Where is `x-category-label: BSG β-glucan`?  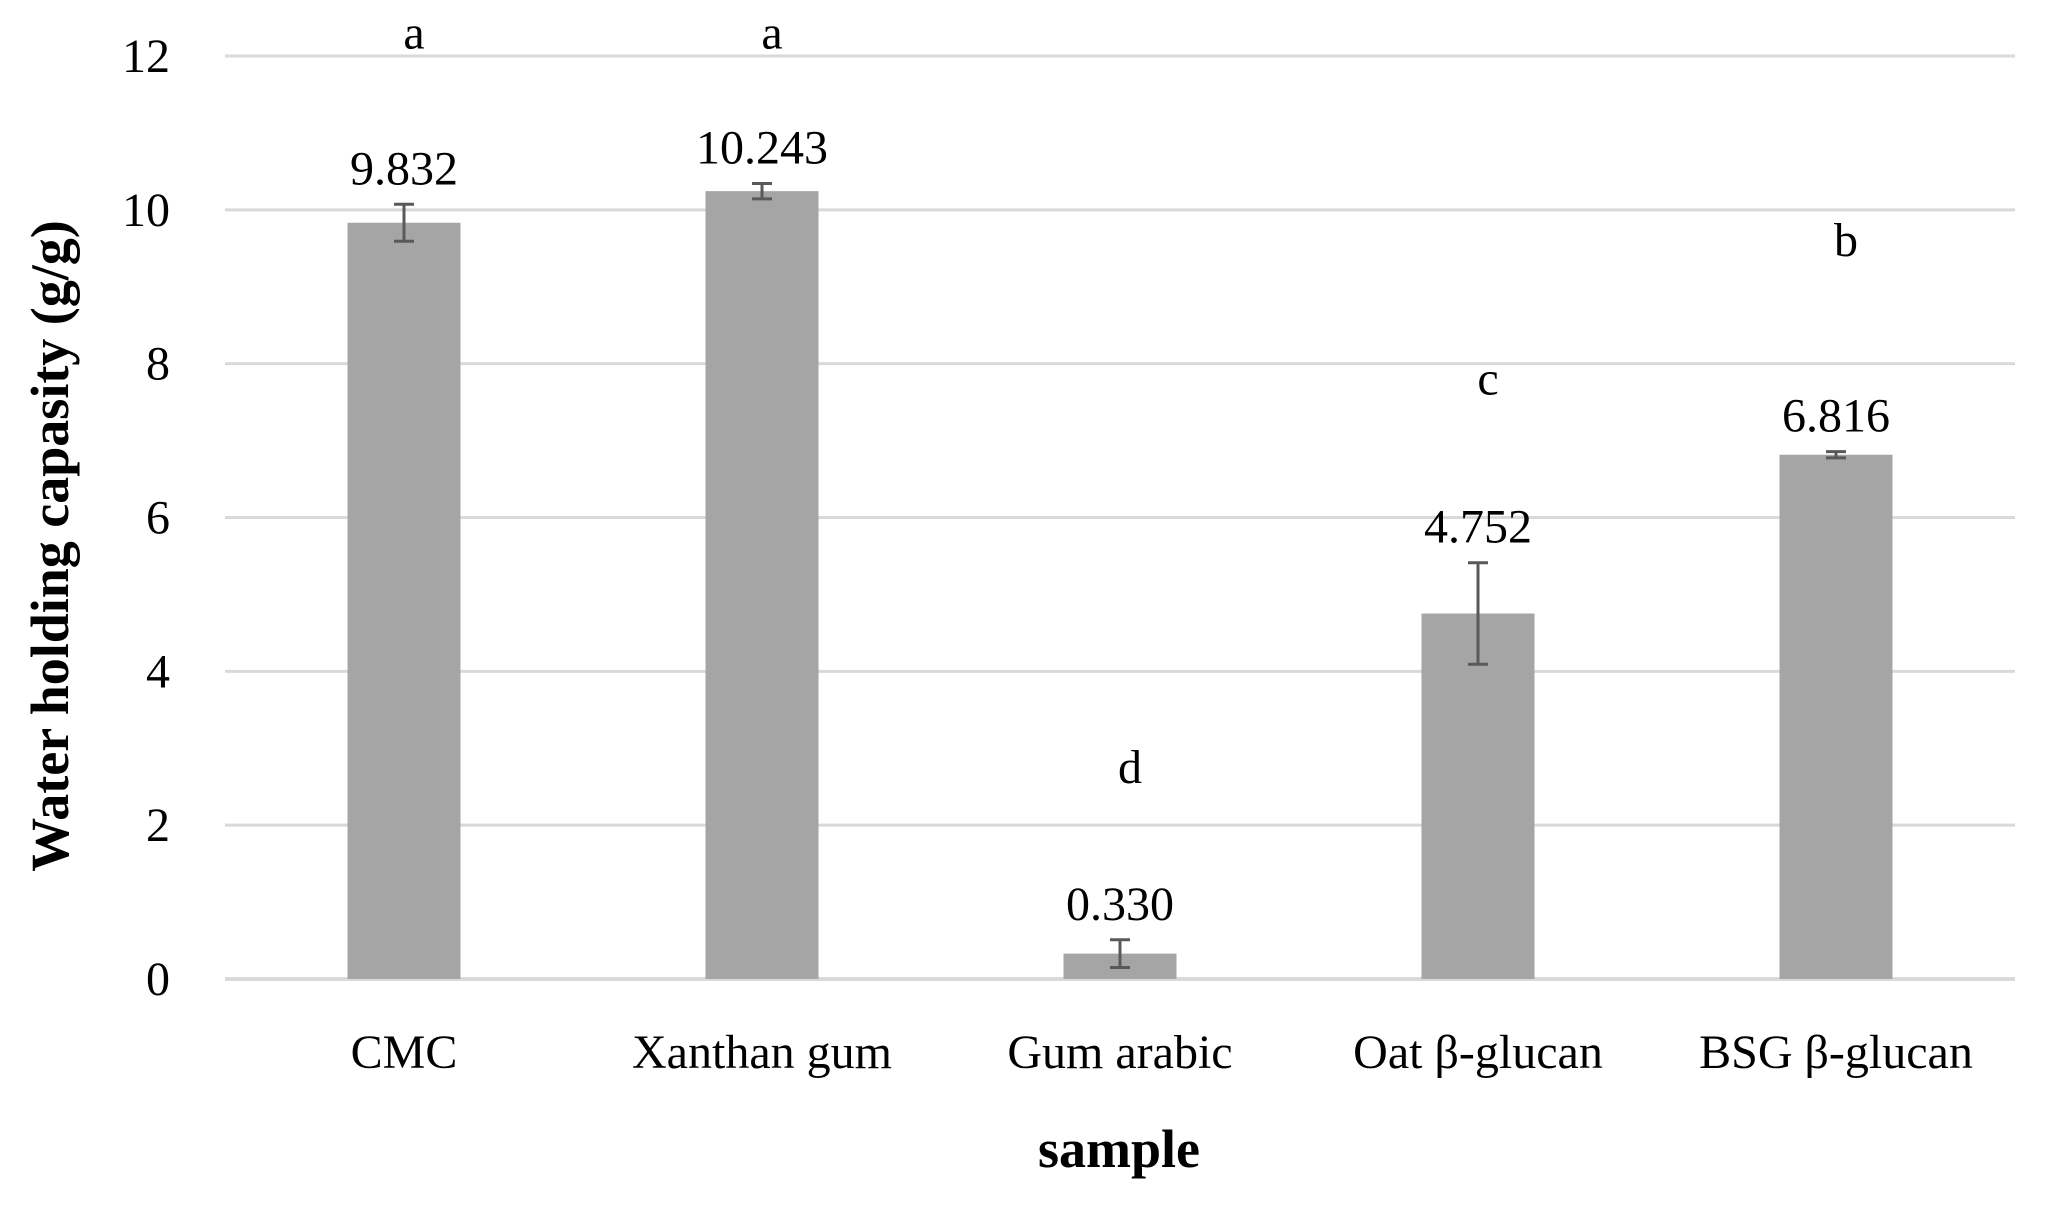
x-category-label: BSG β-glucan is located at coordinates (1836, 1052).